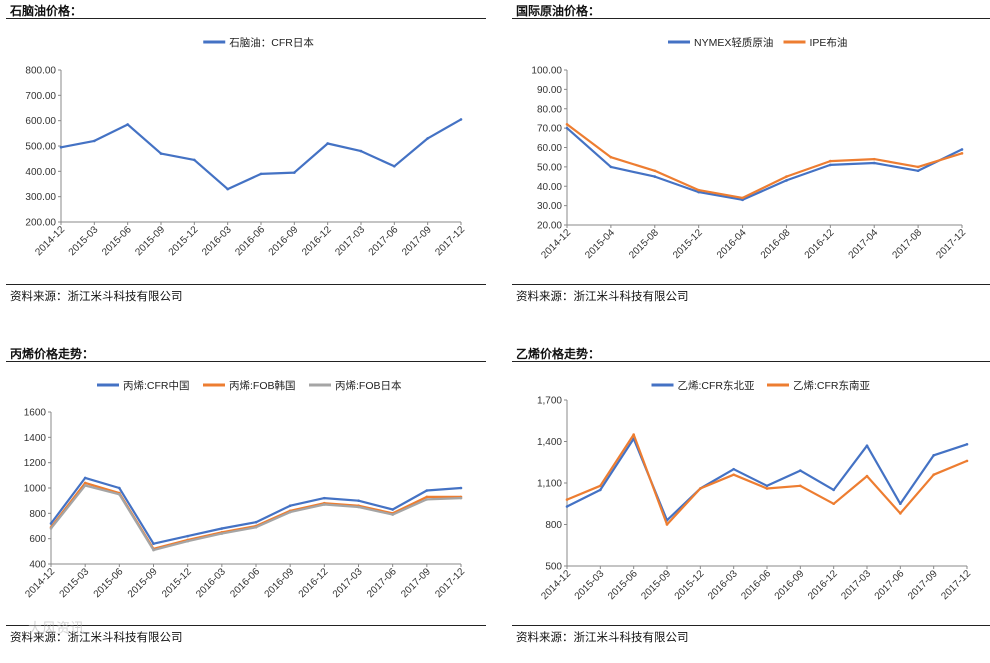 The image size is (990, 663). I want to click on y-tick-label: 500, so click(553, 567).